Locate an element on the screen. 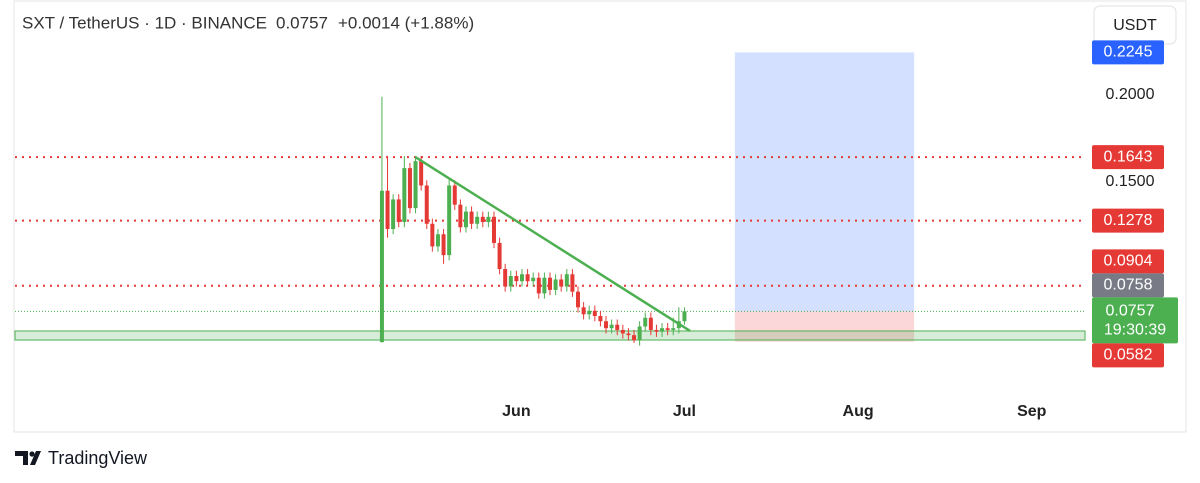  price-label: 0.0904 is located at coordinates (1128, 261).